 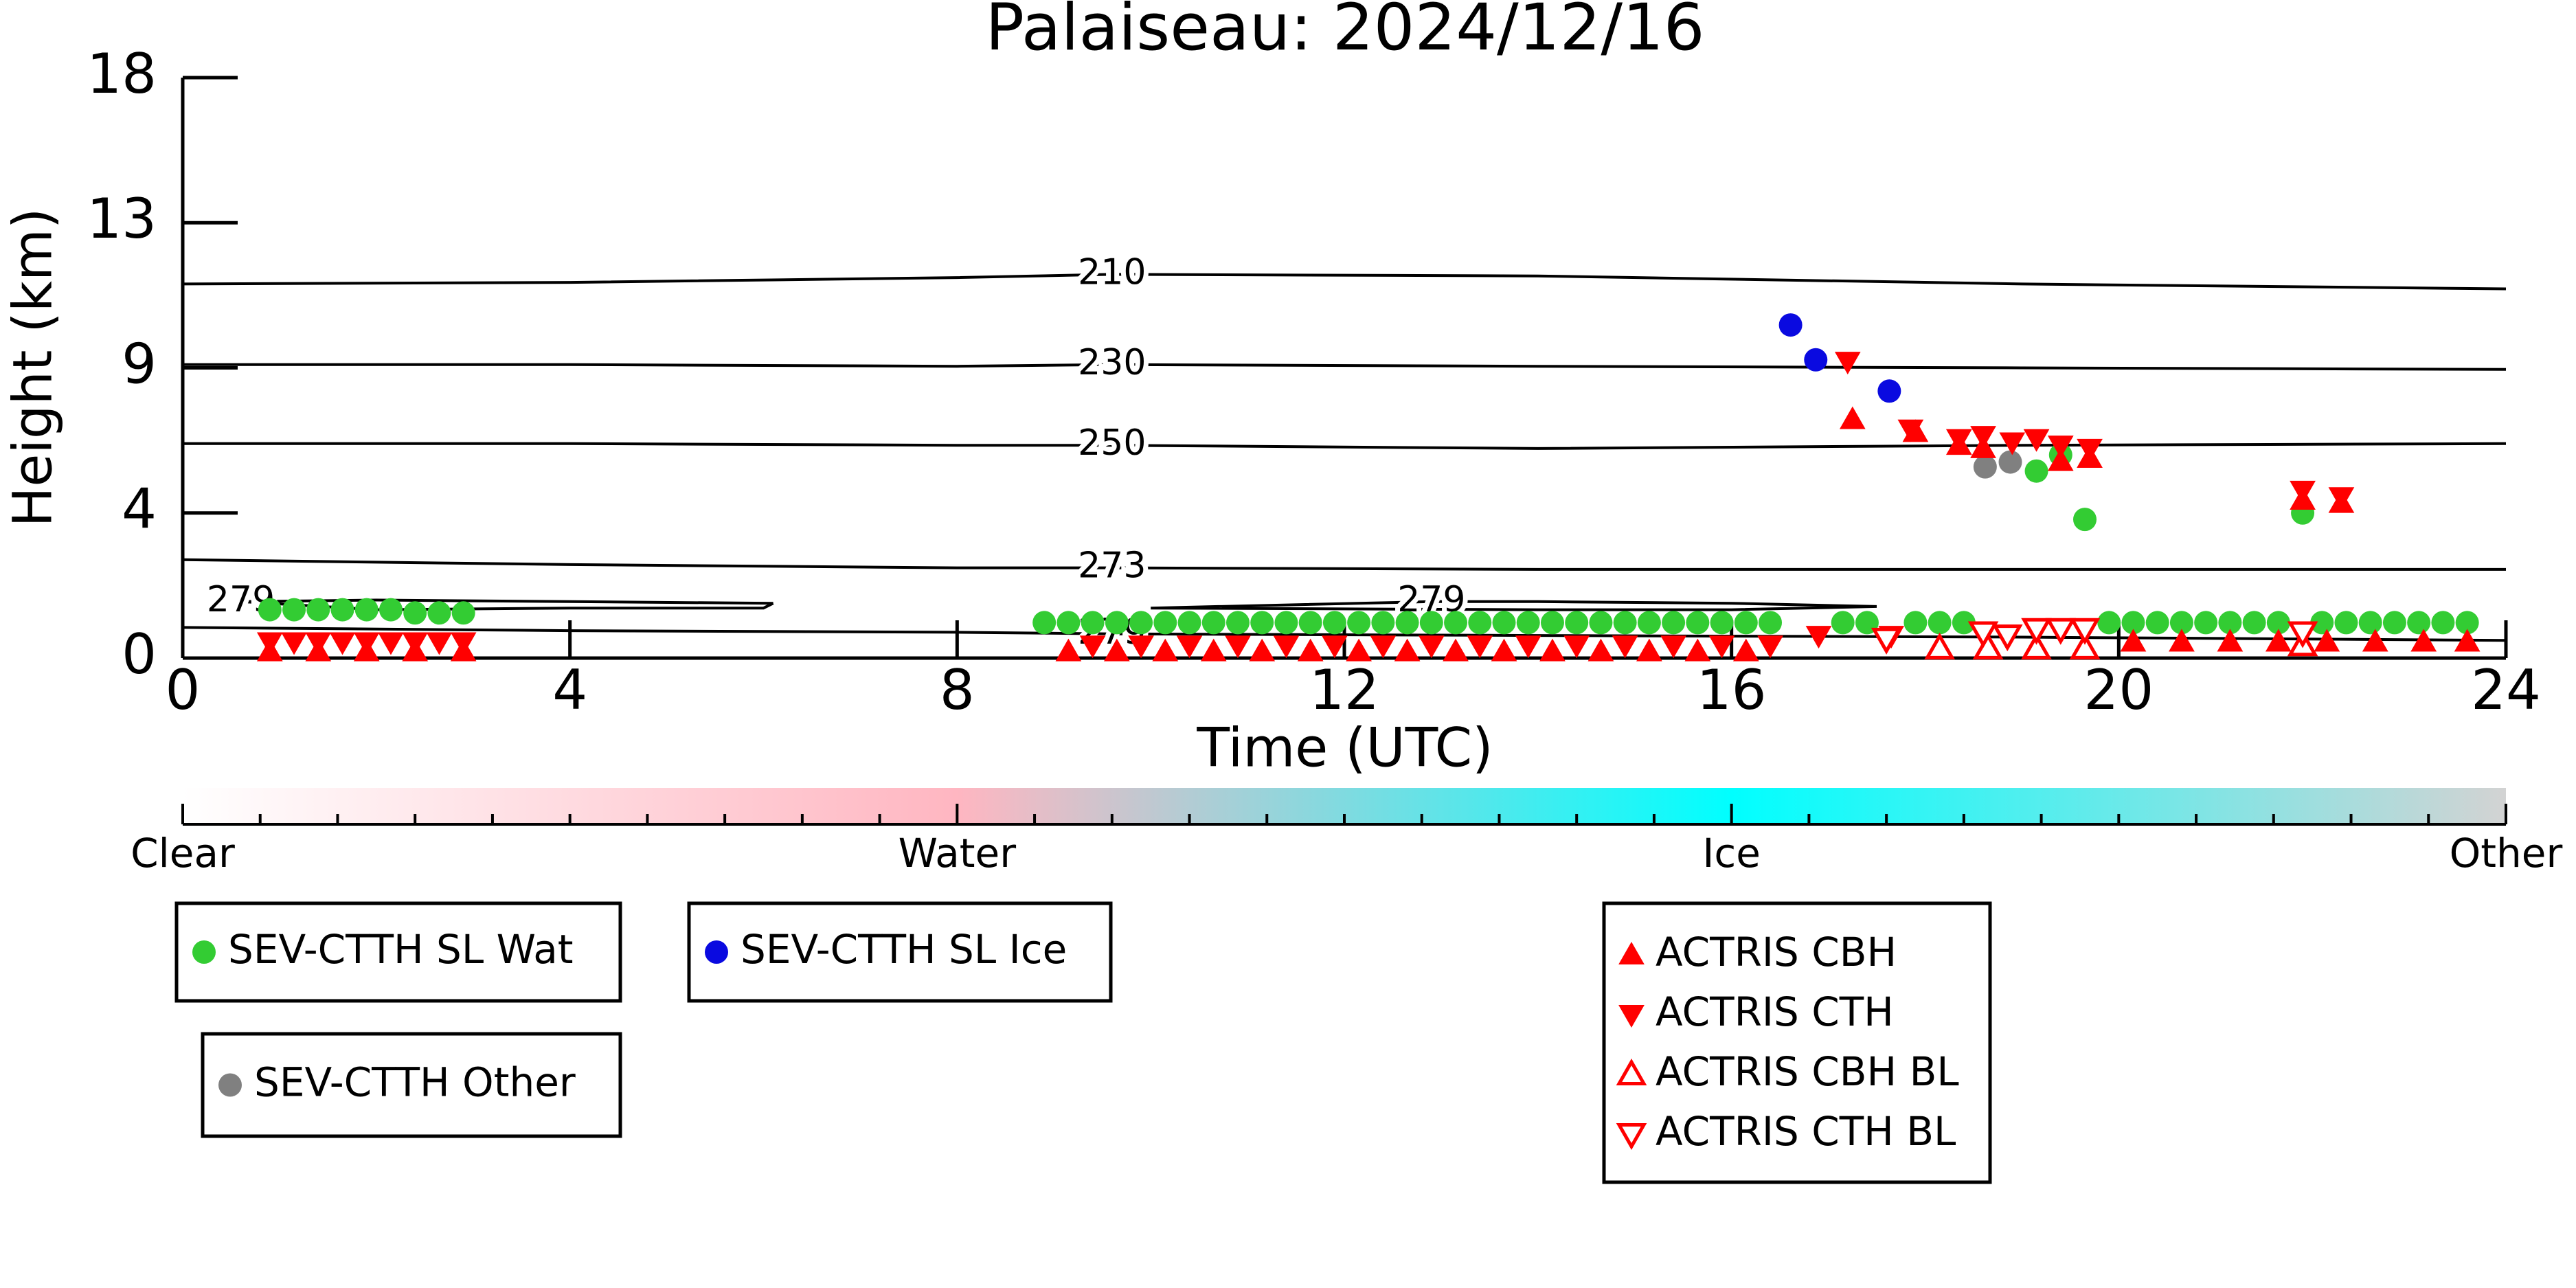 I want to click on x-tick-label: 24, so click(x=2506, y=690).